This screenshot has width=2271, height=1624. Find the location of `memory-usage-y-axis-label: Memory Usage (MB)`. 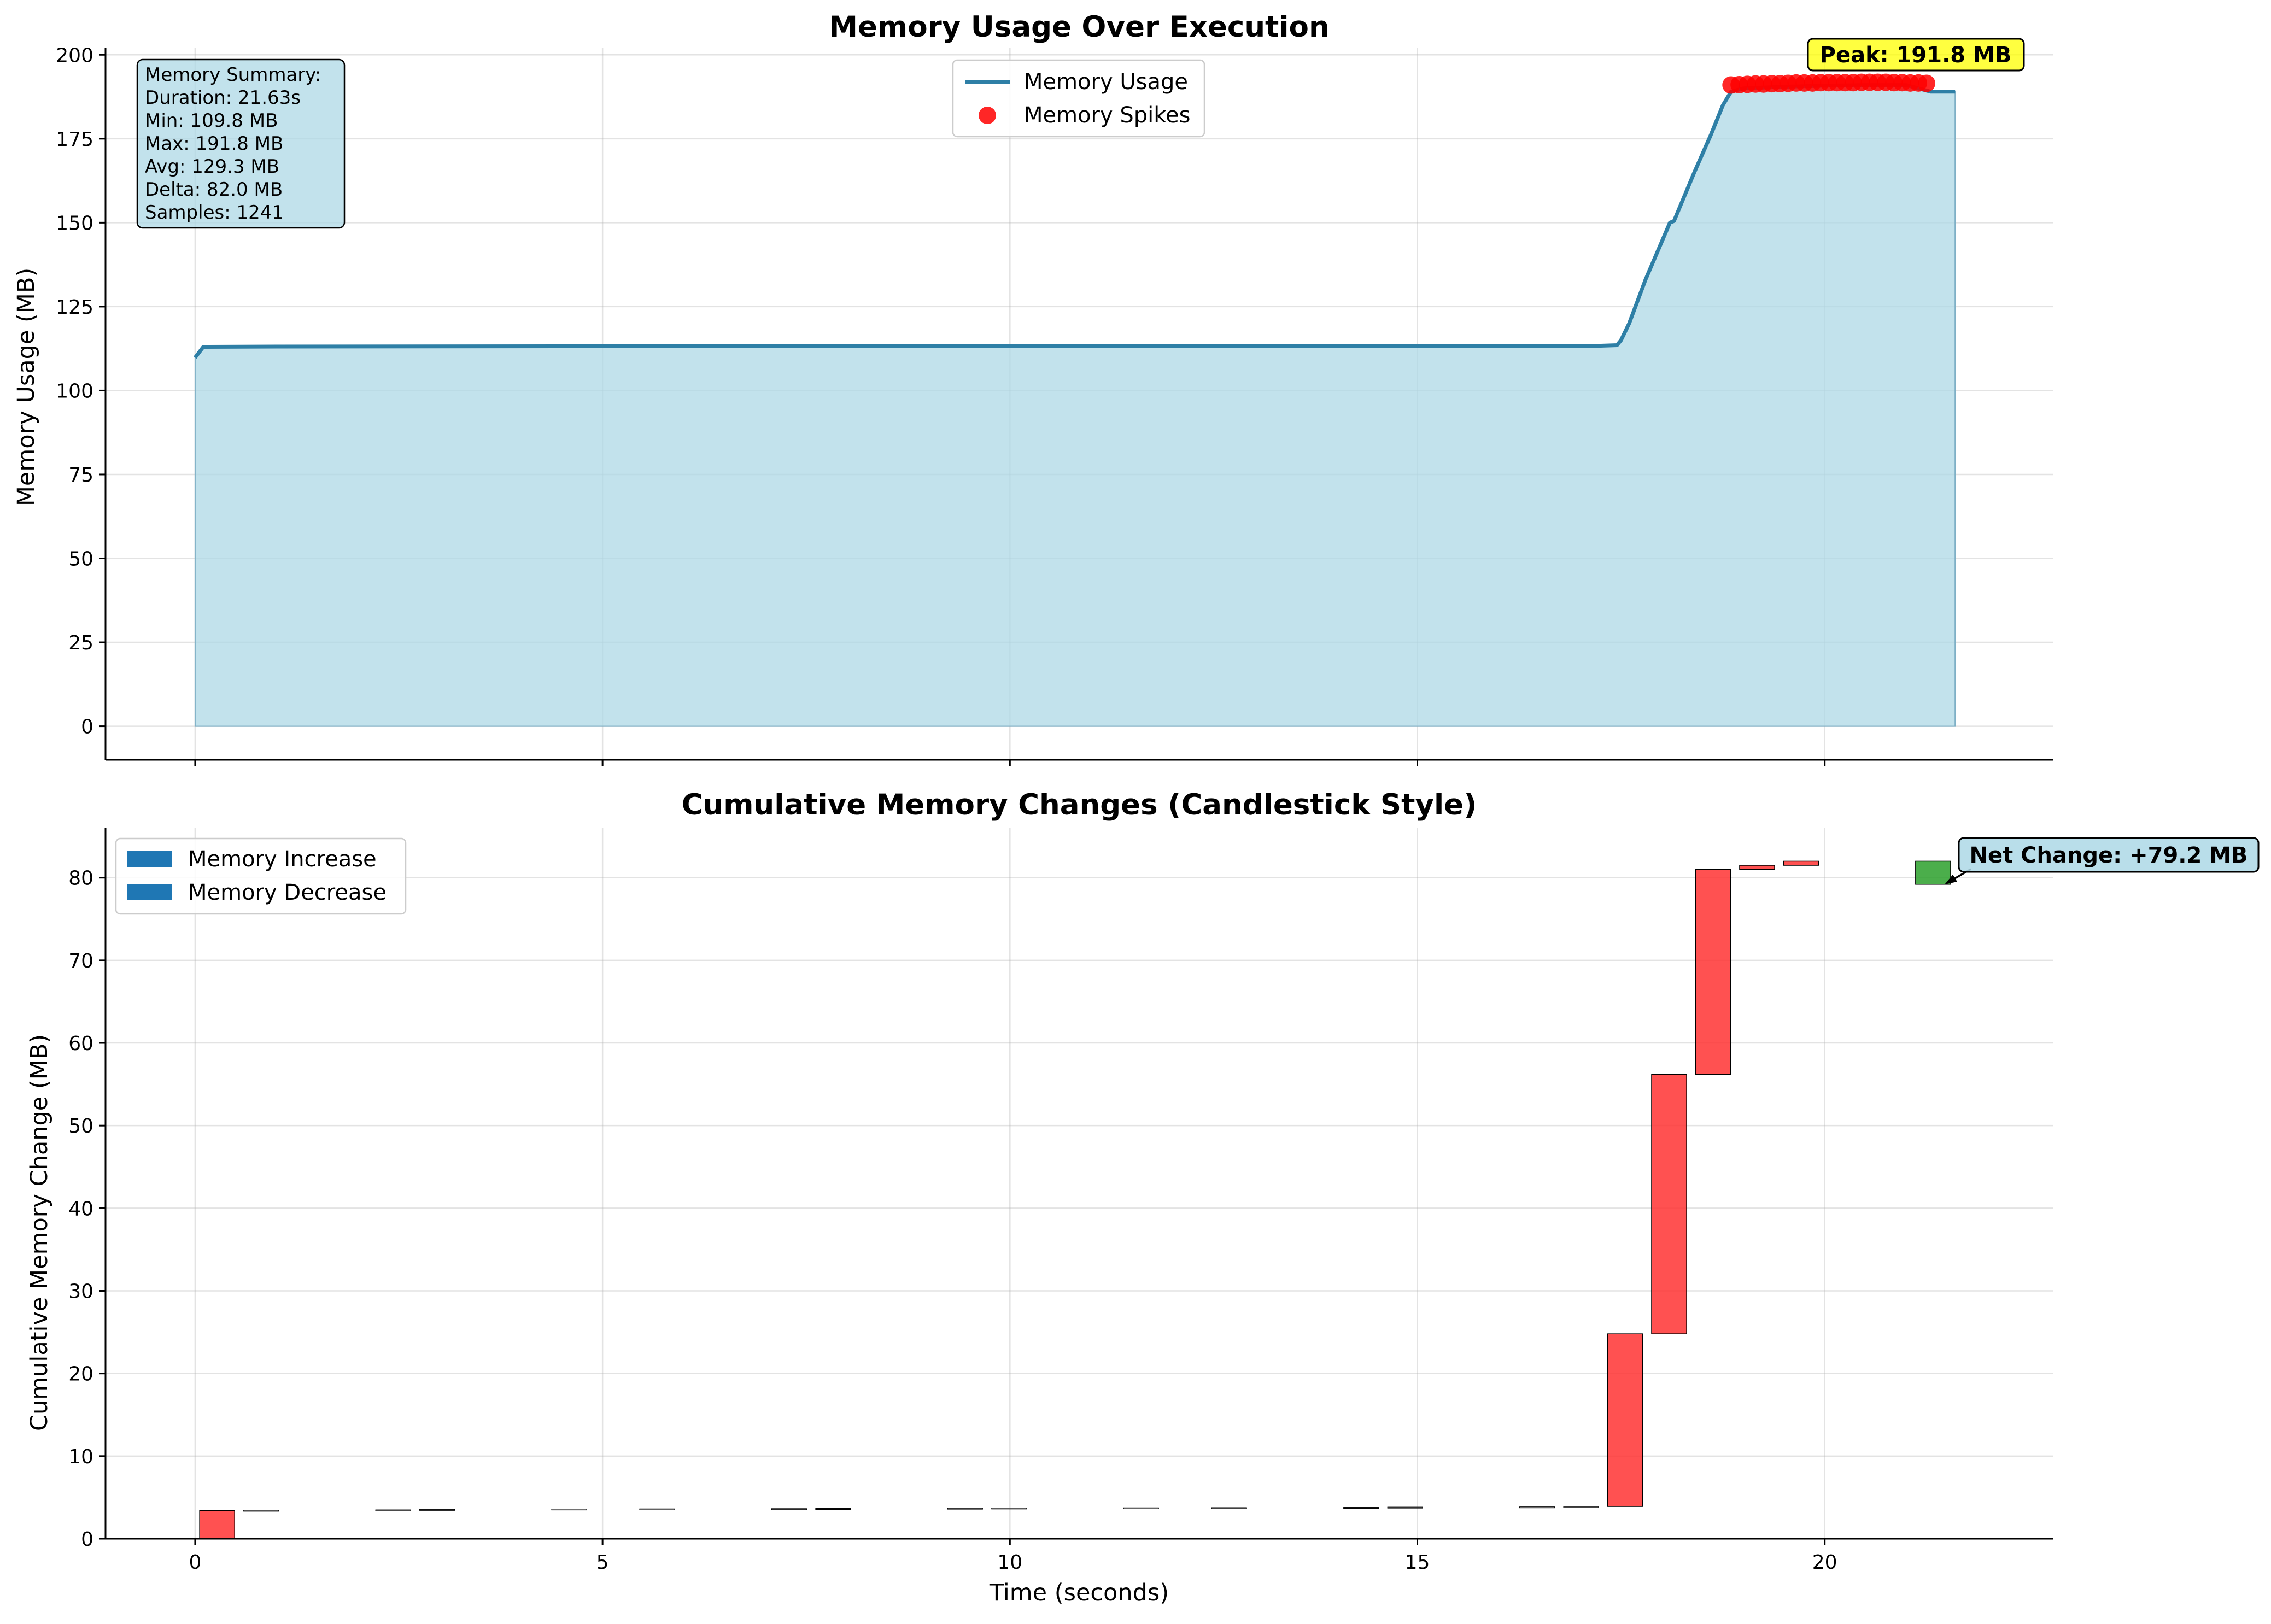

memory-usage-y-axis-label: Memory Usage (MB) is located at coordinates (26, 387).